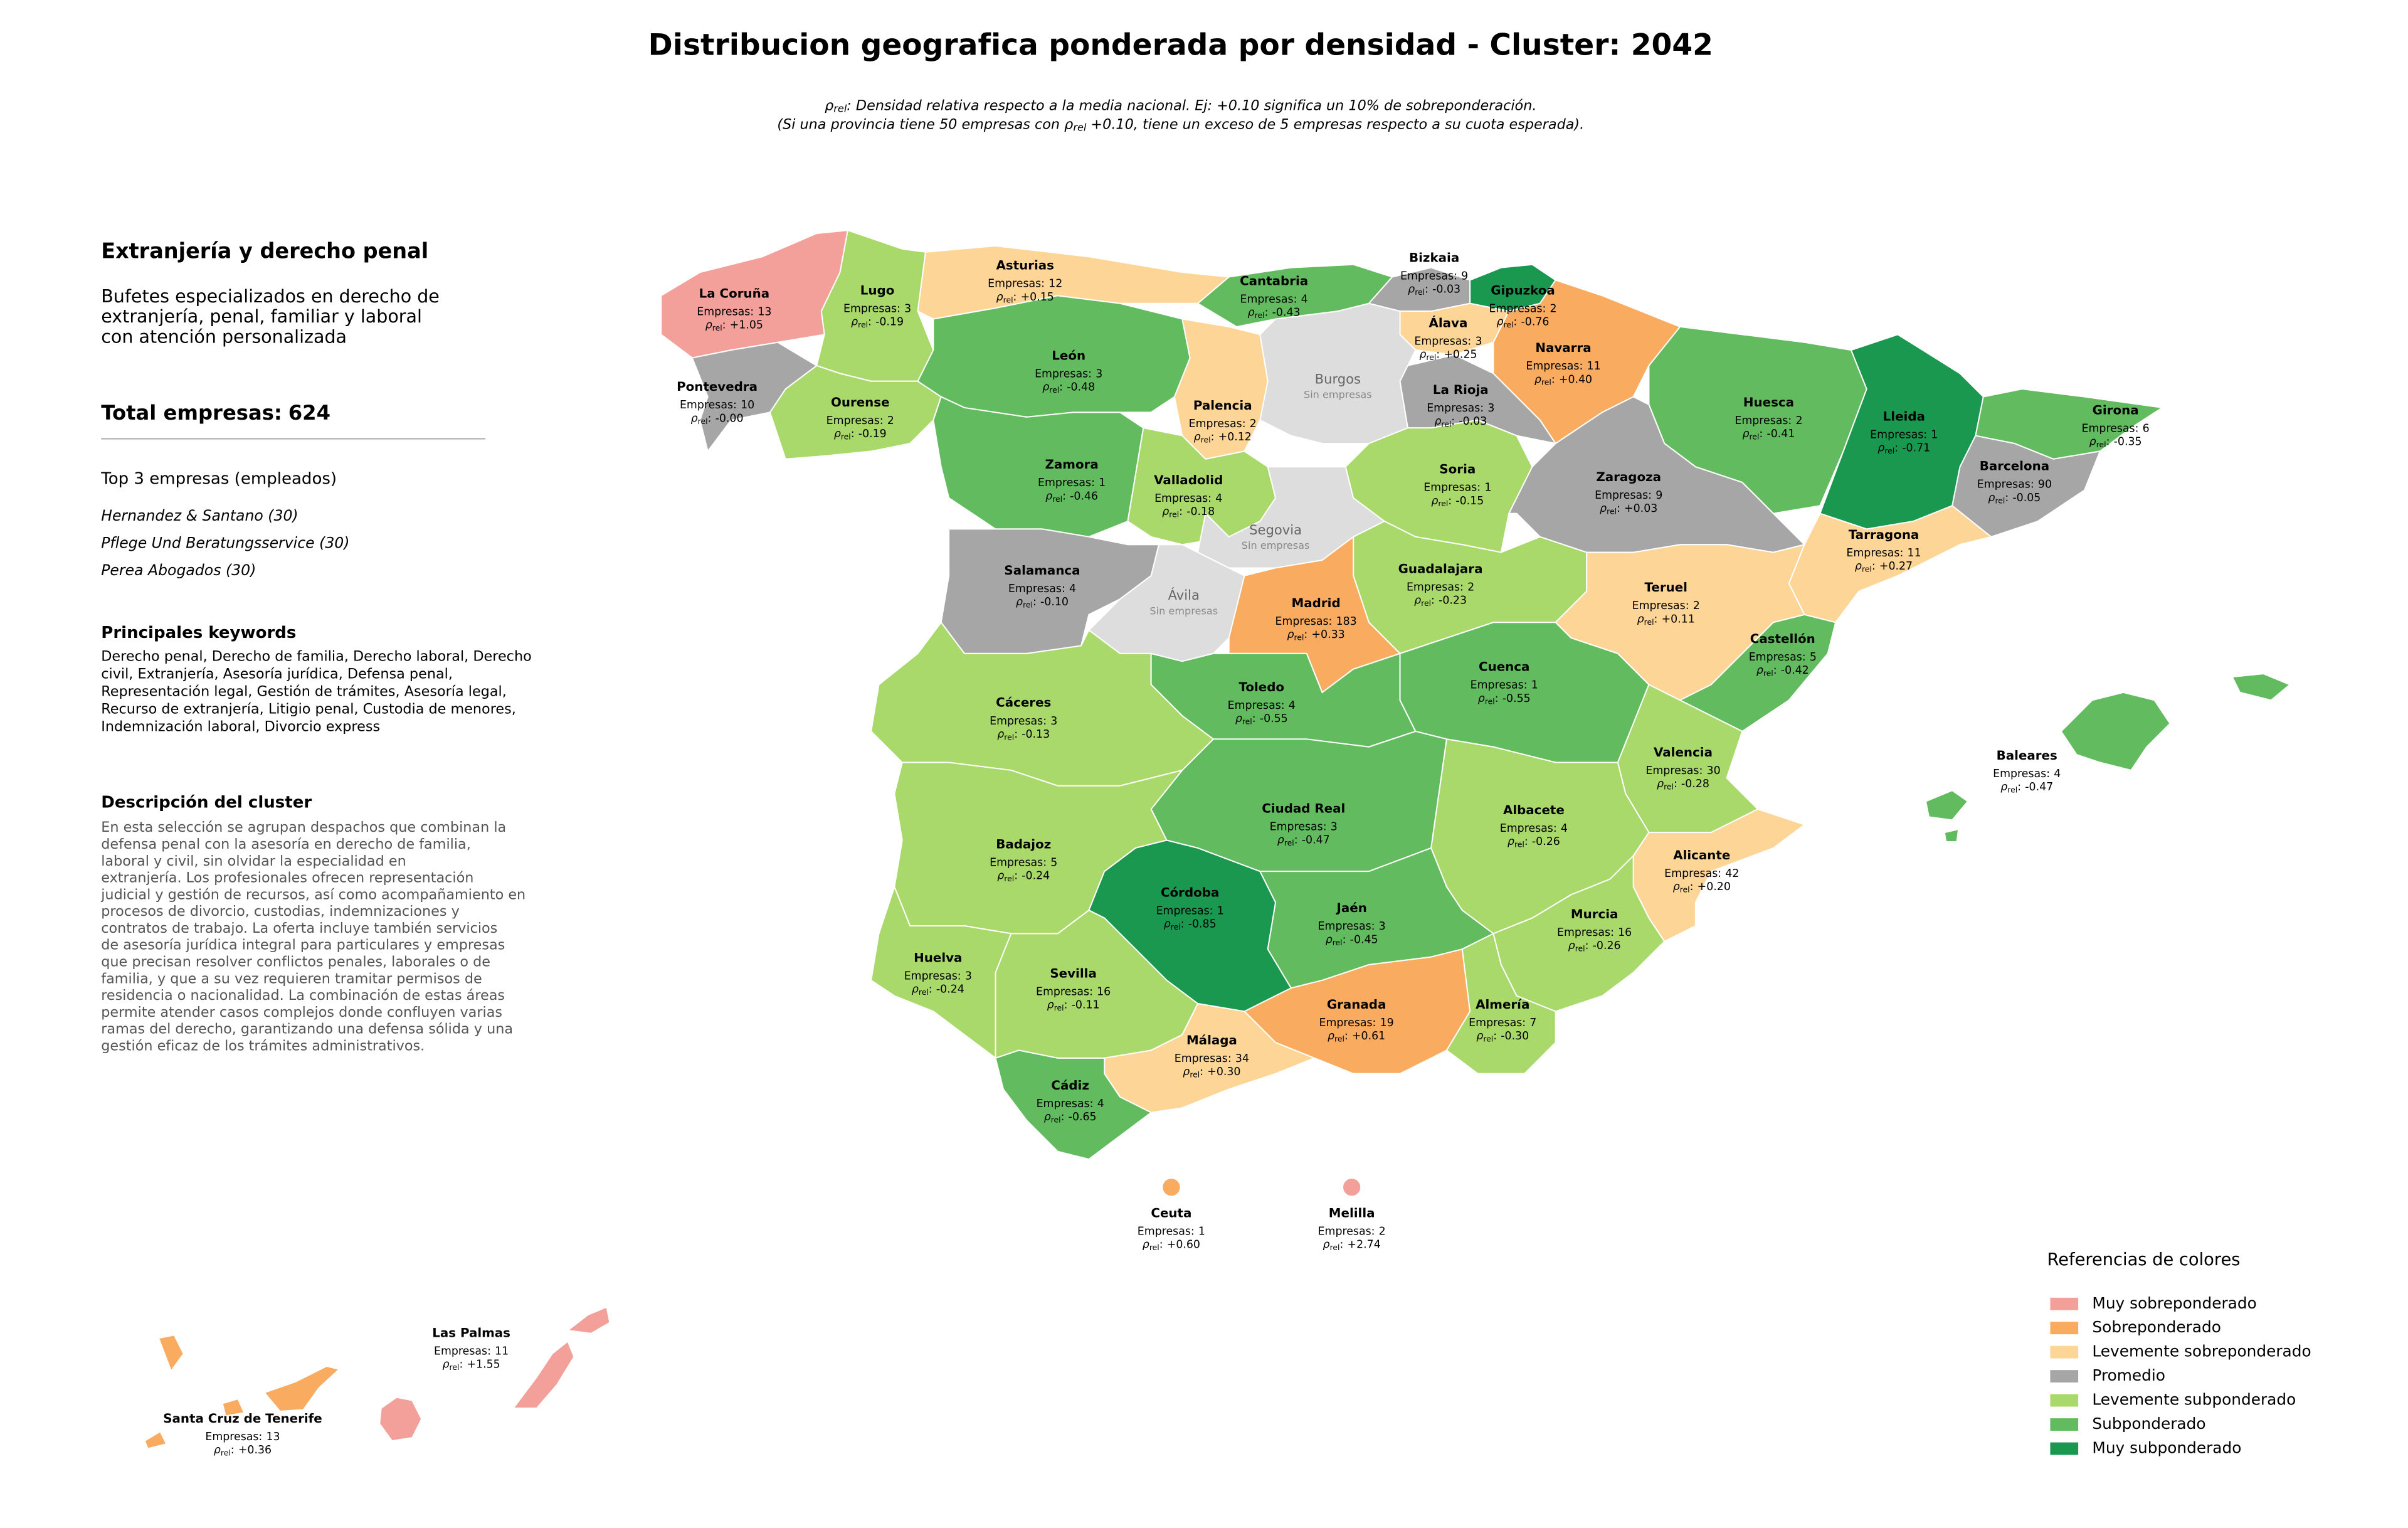  I want to click on top-title: Top 3 empresas (empleados), so click(218, 479).